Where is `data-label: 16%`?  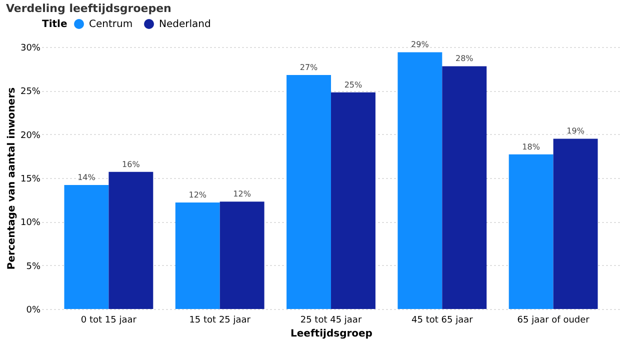 data-label: 16% is located at coordinates (131, 164).